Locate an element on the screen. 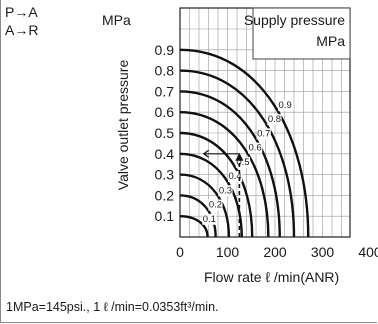  x-tick-labels: 0 100 200 300 400 is located at coordinates (277, 252).